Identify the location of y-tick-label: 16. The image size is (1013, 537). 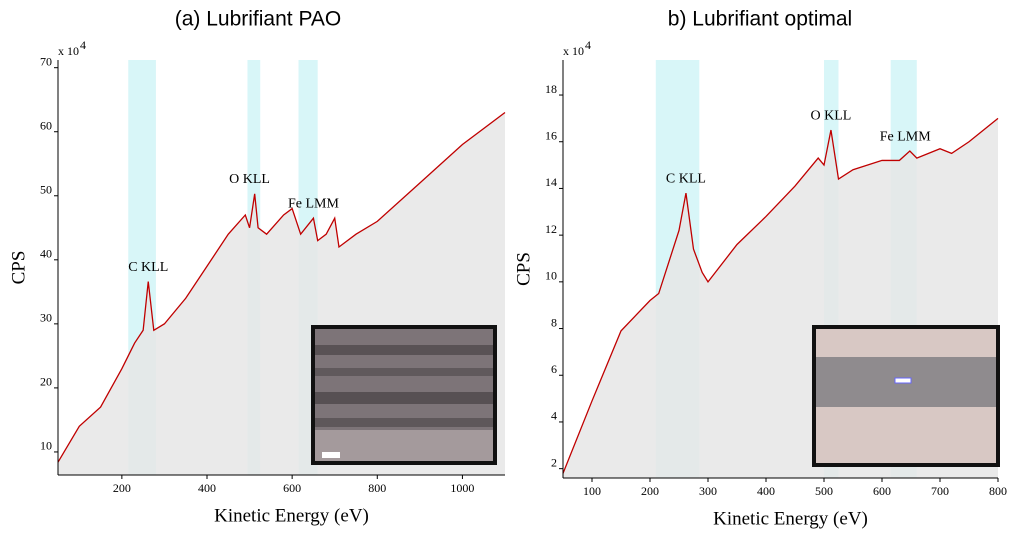
(551, 135).